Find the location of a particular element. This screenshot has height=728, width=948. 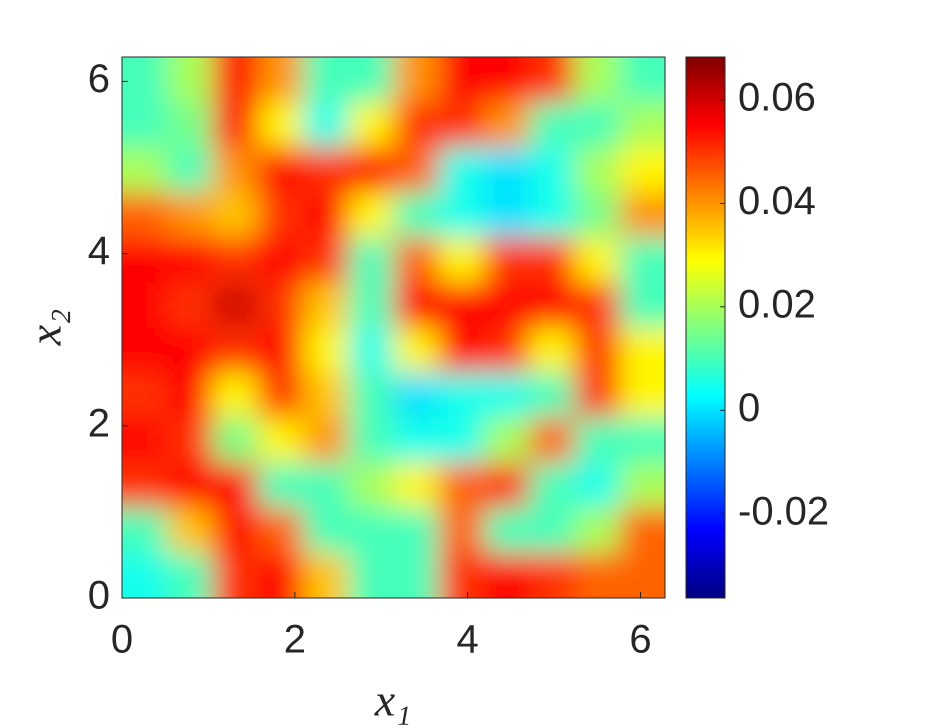

colorbar-tick-label: 0 is located at coordinates (749, 408).